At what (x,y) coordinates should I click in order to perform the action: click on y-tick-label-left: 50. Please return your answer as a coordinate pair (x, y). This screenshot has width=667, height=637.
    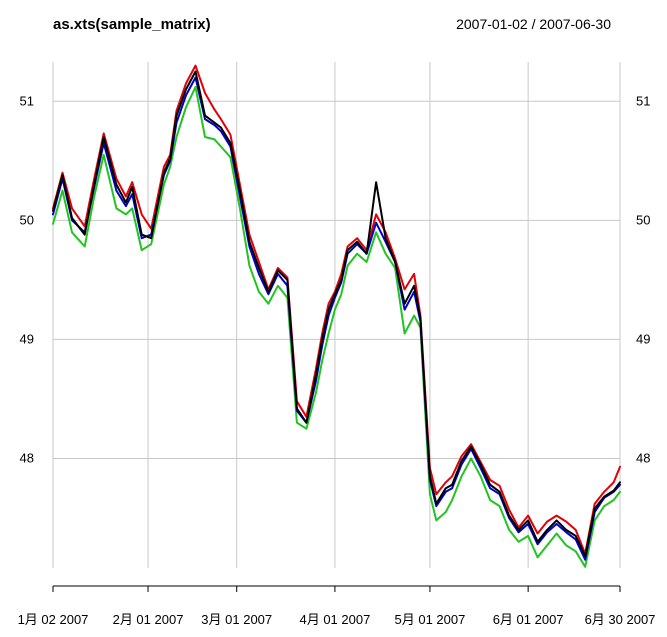
    Looking at the image, I should click on (27, 219).